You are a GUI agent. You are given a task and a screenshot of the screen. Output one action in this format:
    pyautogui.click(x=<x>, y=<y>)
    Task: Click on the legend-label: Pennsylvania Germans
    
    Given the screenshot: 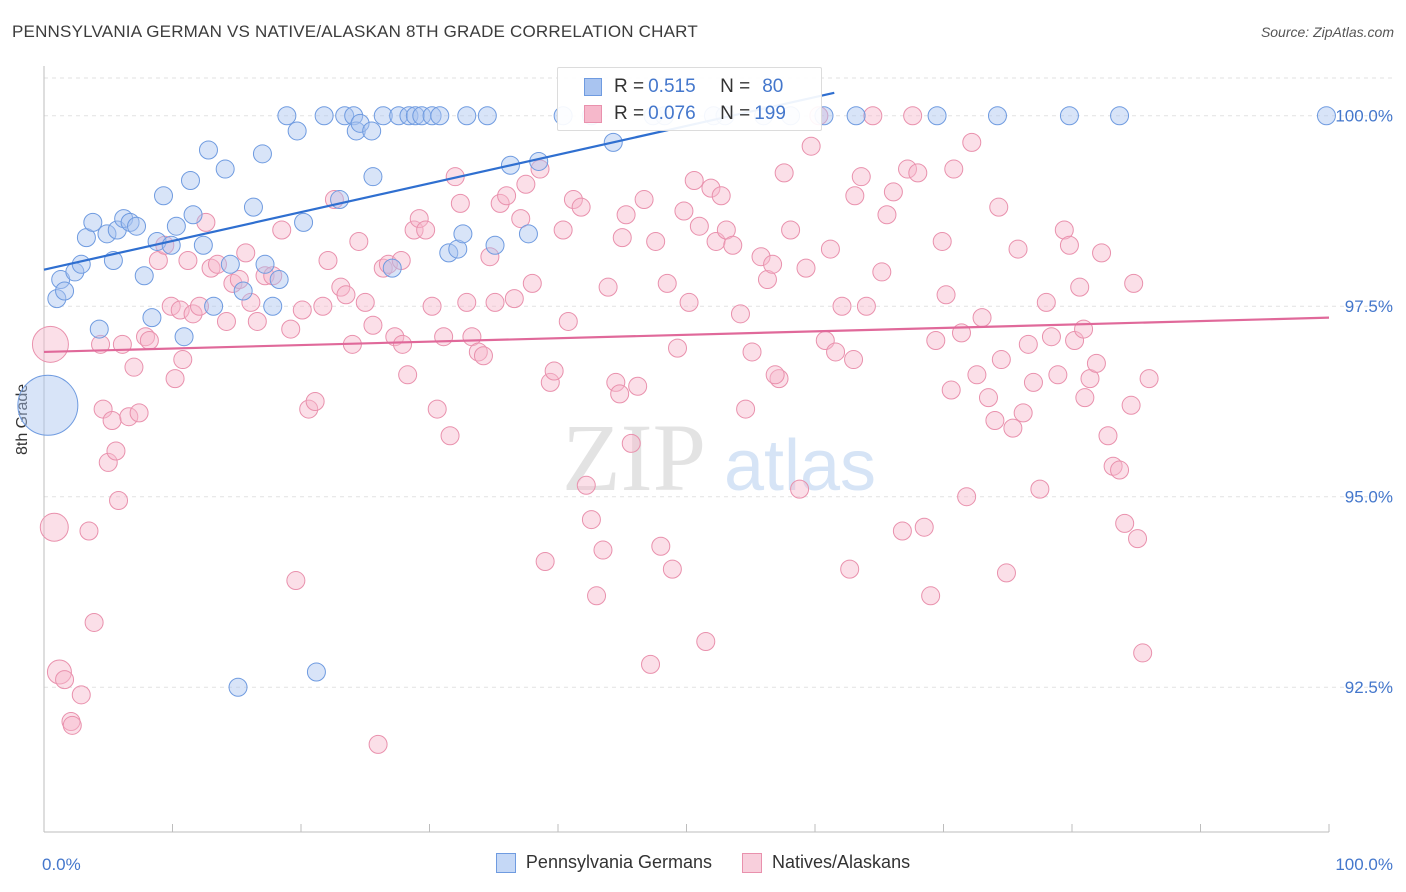 What is the action you would take?
    pyautogui.click(x=619, y=862)
    